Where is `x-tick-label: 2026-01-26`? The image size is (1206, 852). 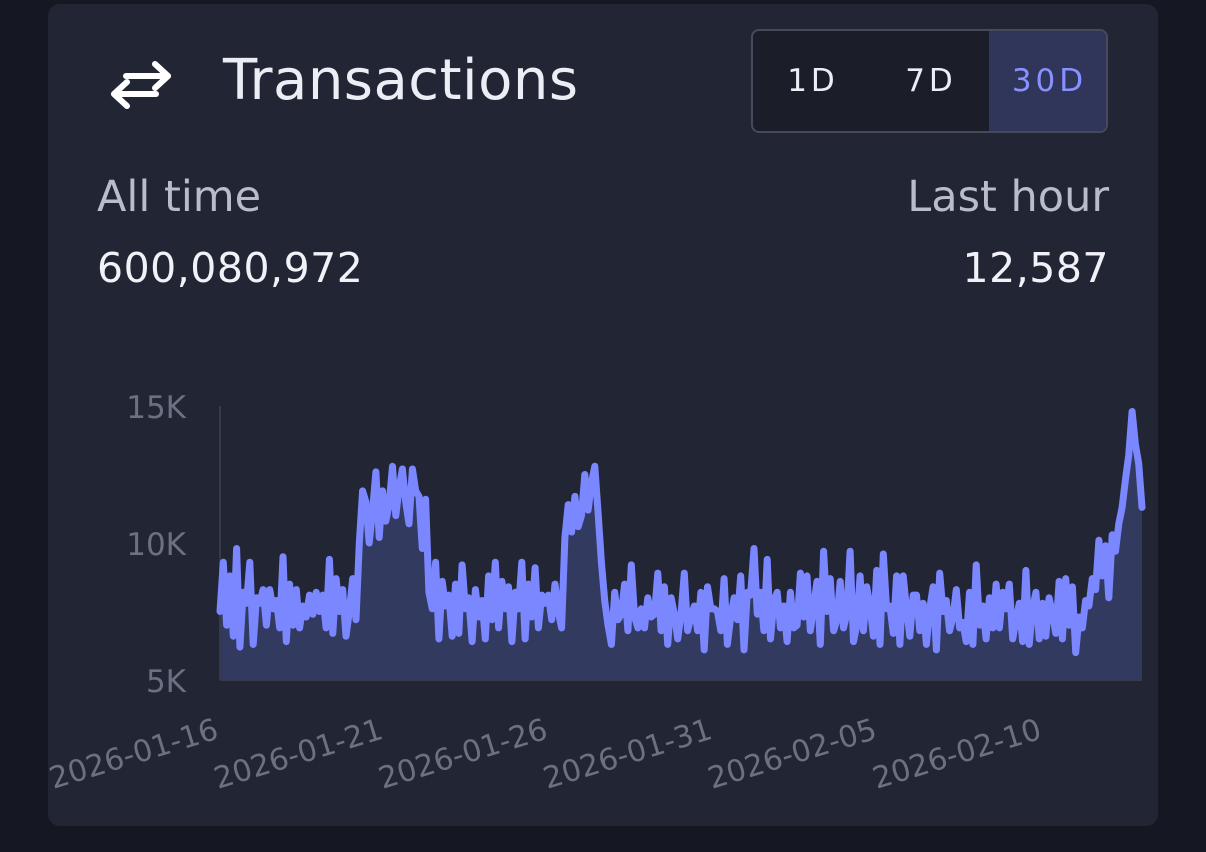
x-tick-label: 2026-01-26 is located at coordinates (463, 754).